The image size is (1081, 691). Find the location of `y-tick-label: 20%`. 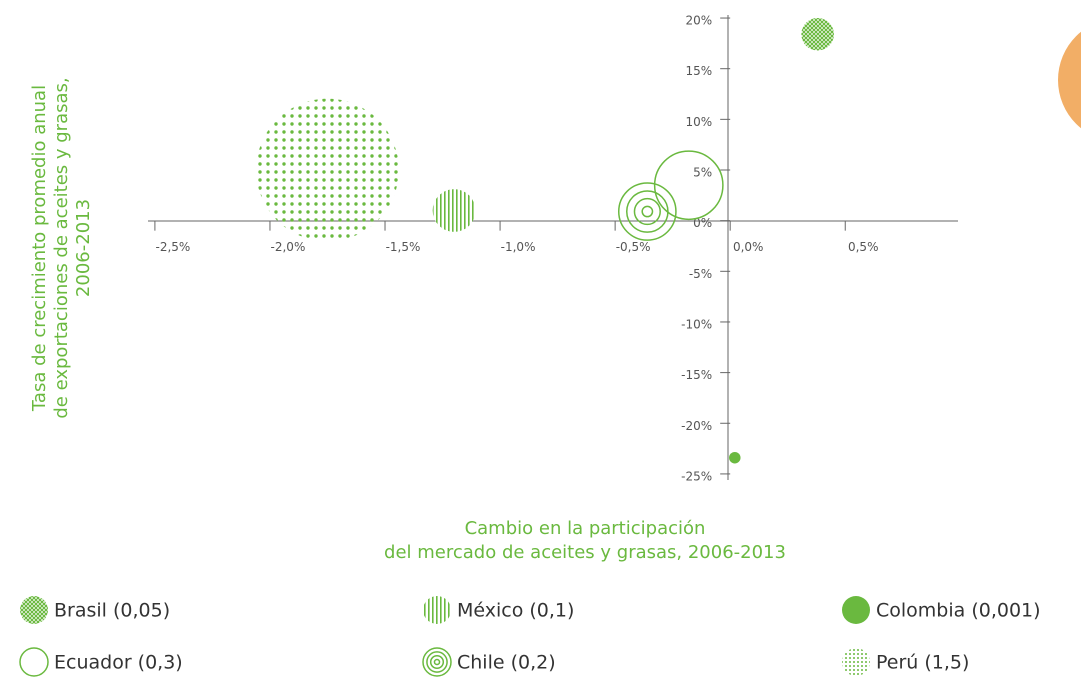

y-tick-label: 20% is located at coordinates (699, 21).